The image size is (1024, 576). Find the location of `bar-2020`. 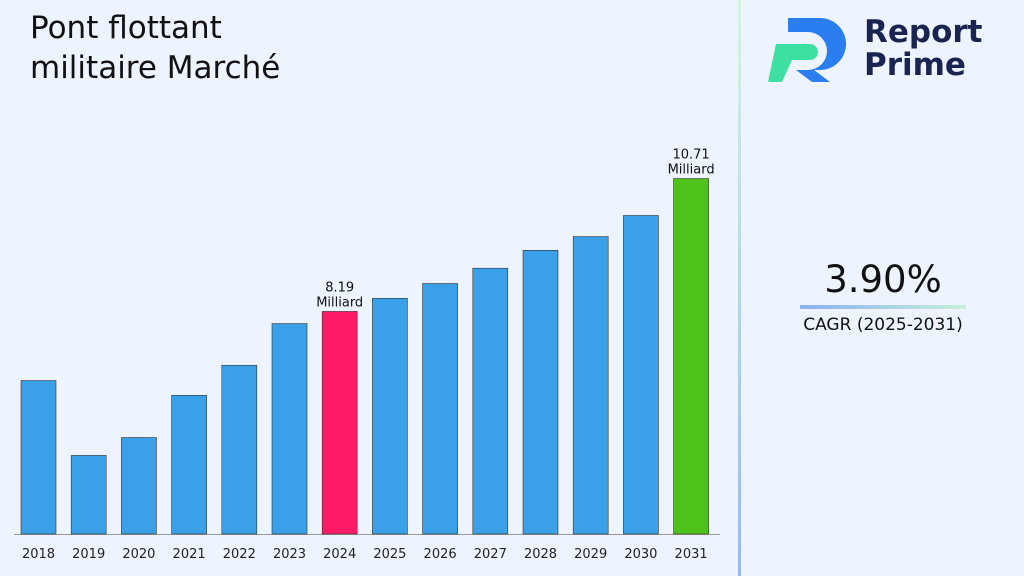

bar-2020 is located at coordinates (139, 486).